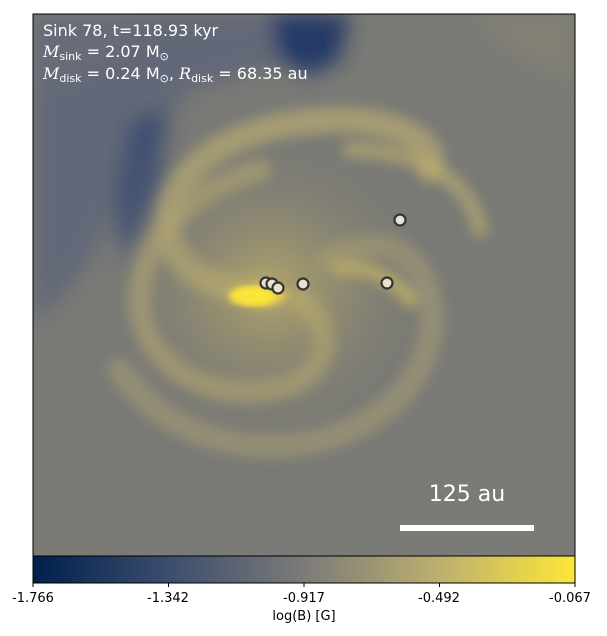 The height and width of the screenshot is (636, 607). Describe the element at coordinates (168, 598) in the screenshot. I see `colorbar-tick-label: -1.342` at that location.